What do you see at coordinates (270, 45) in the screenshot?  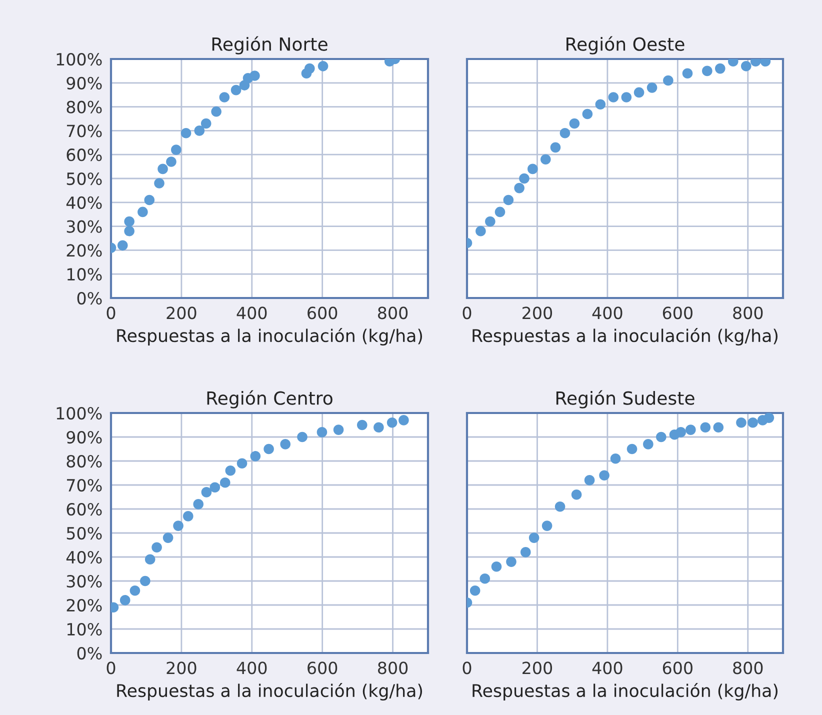 I see `chart-title: Región Norte` at bounding box center [270, 45].